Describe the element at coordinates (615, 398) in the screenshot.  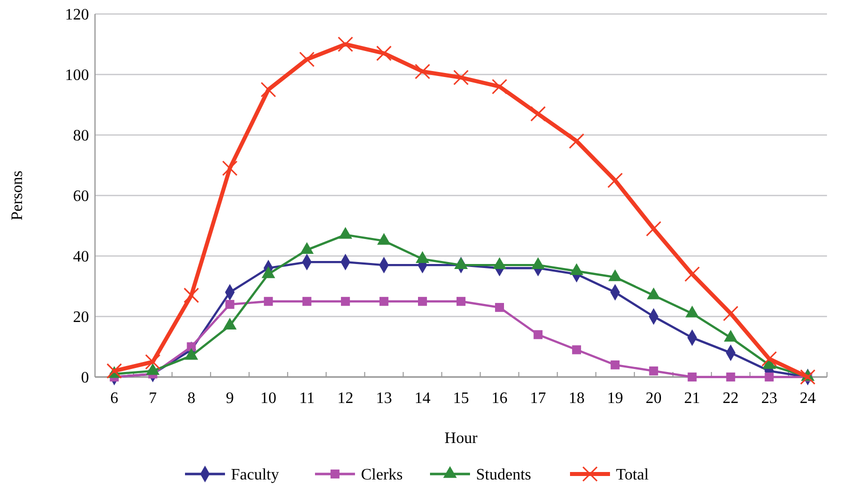
I see `x-tick-label: 19` at that location.